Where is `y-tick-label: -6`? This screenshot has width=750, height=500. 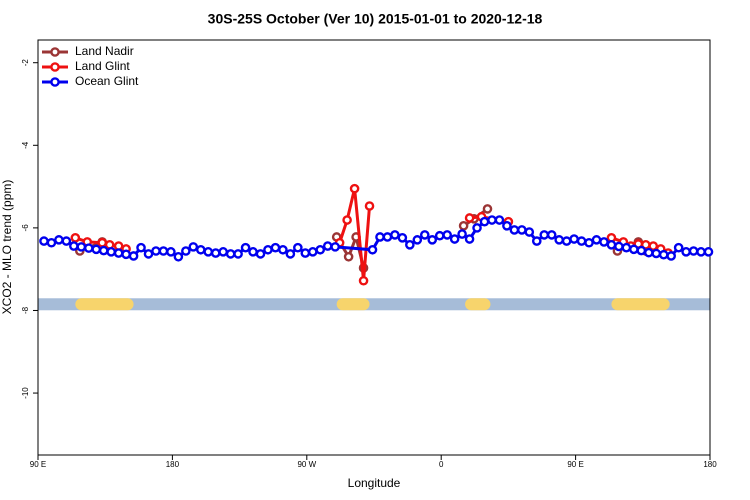 y-tick-label: -6 is located at coordinates (25, 228).